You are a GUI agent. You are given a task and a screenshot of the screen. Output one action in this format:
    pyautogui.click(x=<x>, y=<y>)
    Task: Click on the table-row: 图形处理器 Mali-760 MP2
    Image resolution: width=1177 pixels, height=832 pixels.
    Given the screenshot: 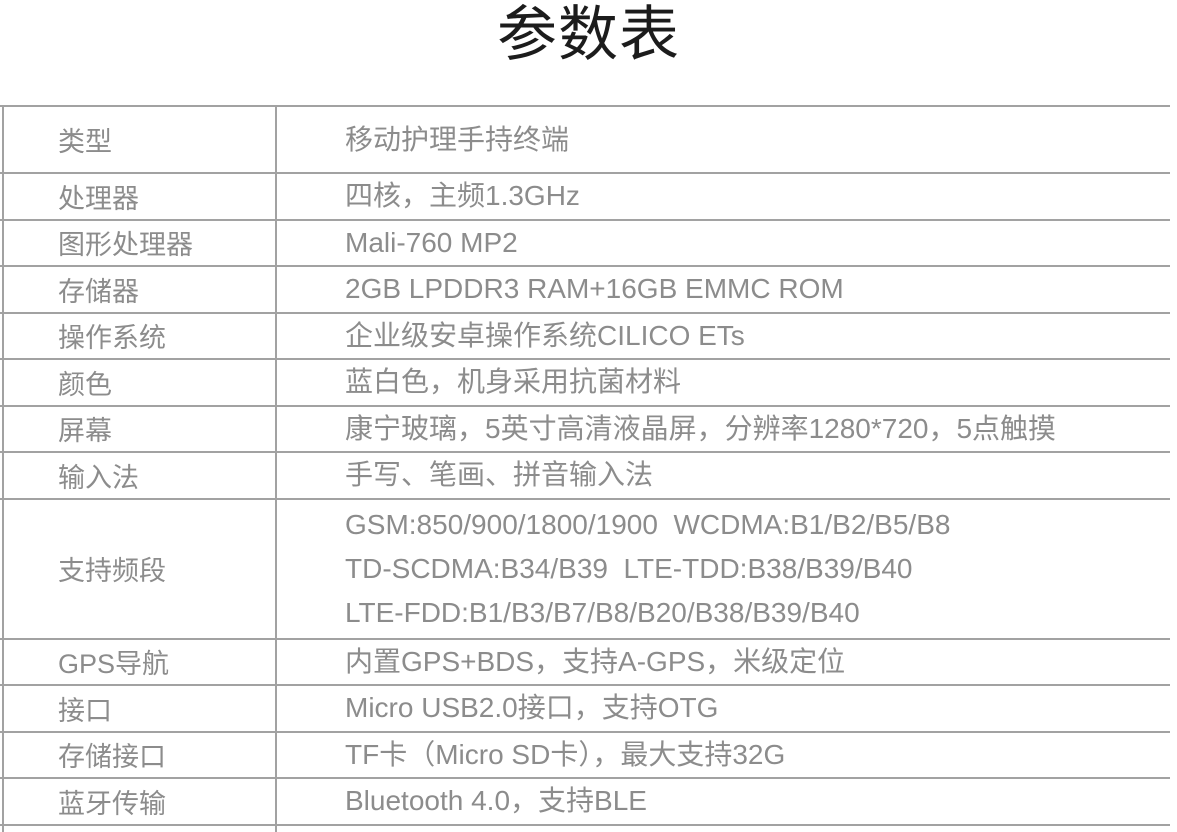 What is the action you would take?
    pyautogui.click(x=585, y=244)
    